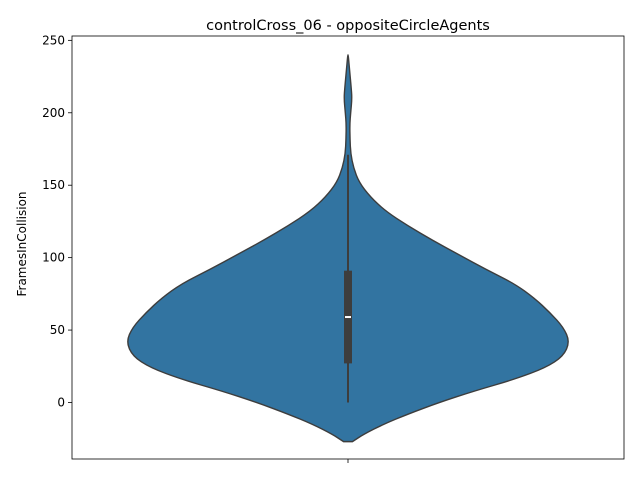  Describe the element at coordinates (53, 40) in the screenshot. I see `y-tick-label: 250` at that location.